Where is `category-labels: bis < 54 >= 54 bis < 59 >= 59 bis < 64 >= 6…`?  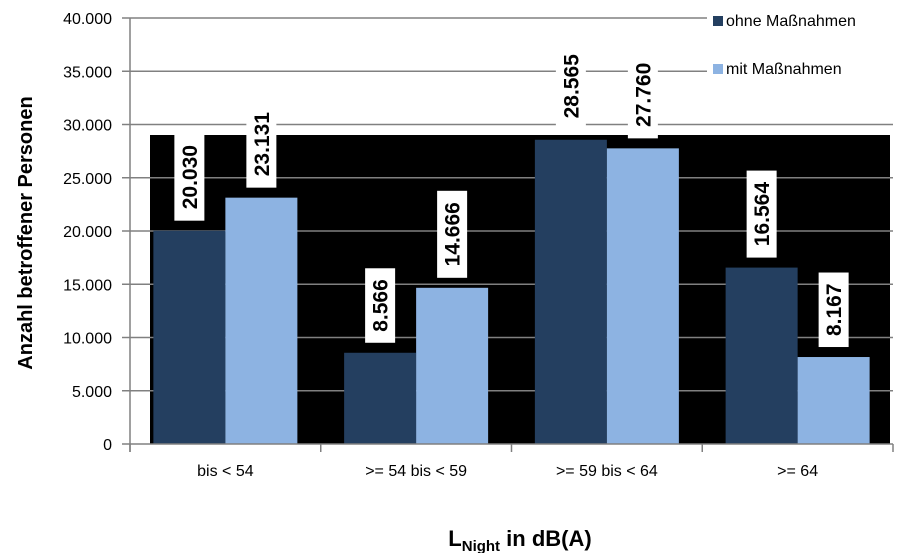
category-labels: bis < 54 >= 54 bis < 59 >= 59 bis < 64 >= 6… is located at coordinates (507, 471).